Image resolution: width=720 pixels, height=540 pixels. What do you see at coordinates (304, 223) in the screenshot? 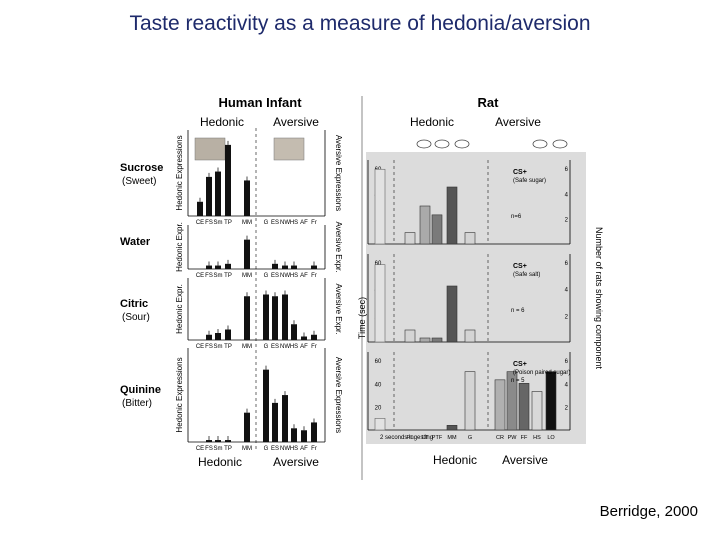
I see `infant-category-label: AF` at bounding box center [304, 223].